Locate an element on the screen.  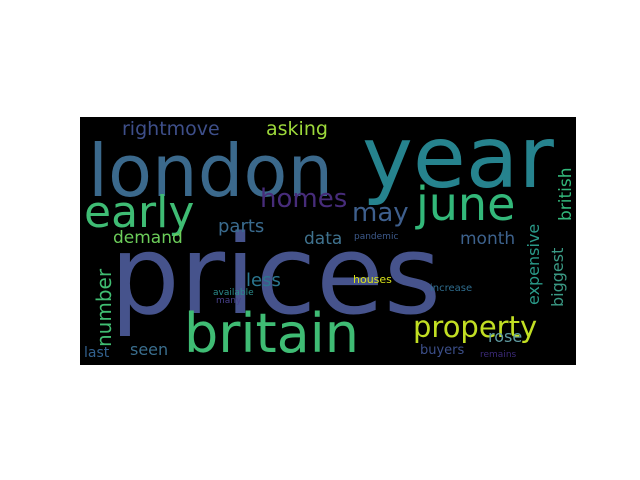
word-british: british is located at coordinates (566, 194).